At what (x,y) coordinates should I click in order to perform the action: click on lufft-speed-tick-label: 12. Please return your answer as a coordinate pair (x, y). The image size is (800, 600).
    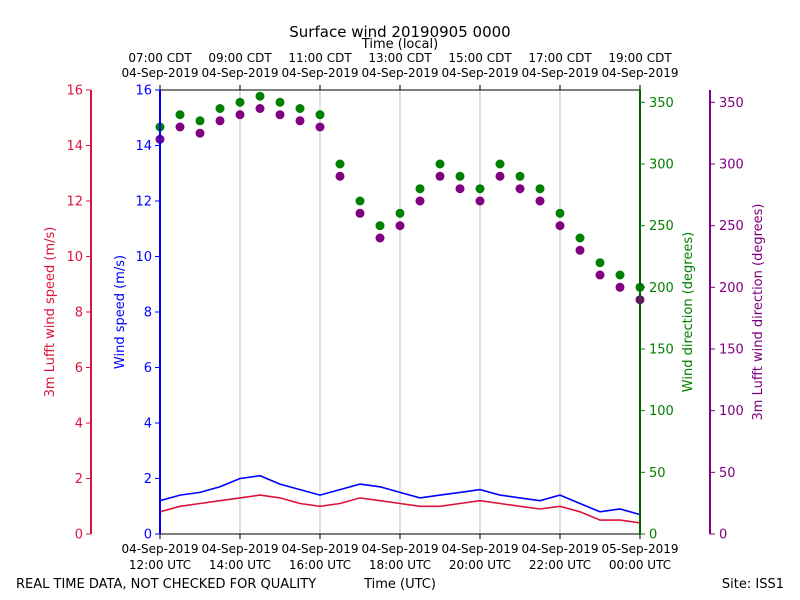
    Looking at the image, I should click on (74, 202).